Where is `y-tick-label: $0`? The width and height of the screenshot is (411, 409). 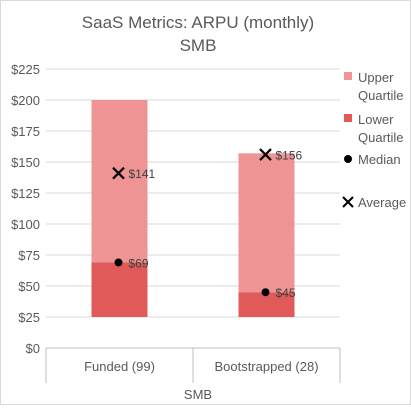
y-tick-label: $0 is located at coordinates (33, 348).